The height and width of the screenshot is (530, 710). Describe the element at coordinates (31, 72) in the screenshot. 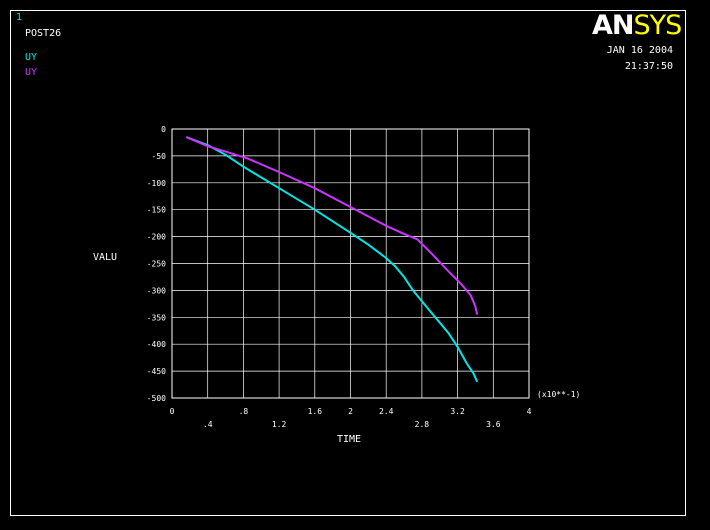

I see `legend-entry-series2: UY` at that location.